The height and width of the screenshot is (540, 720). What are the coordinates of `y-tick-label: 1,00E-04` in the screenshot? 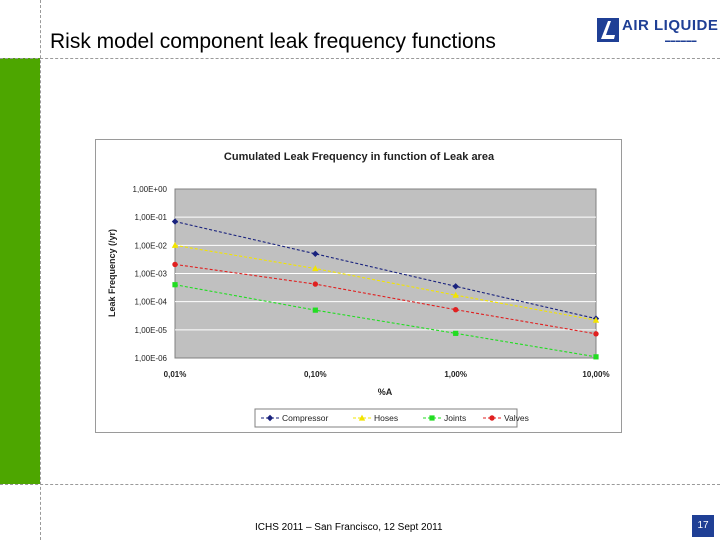 It's located at (151, 302).